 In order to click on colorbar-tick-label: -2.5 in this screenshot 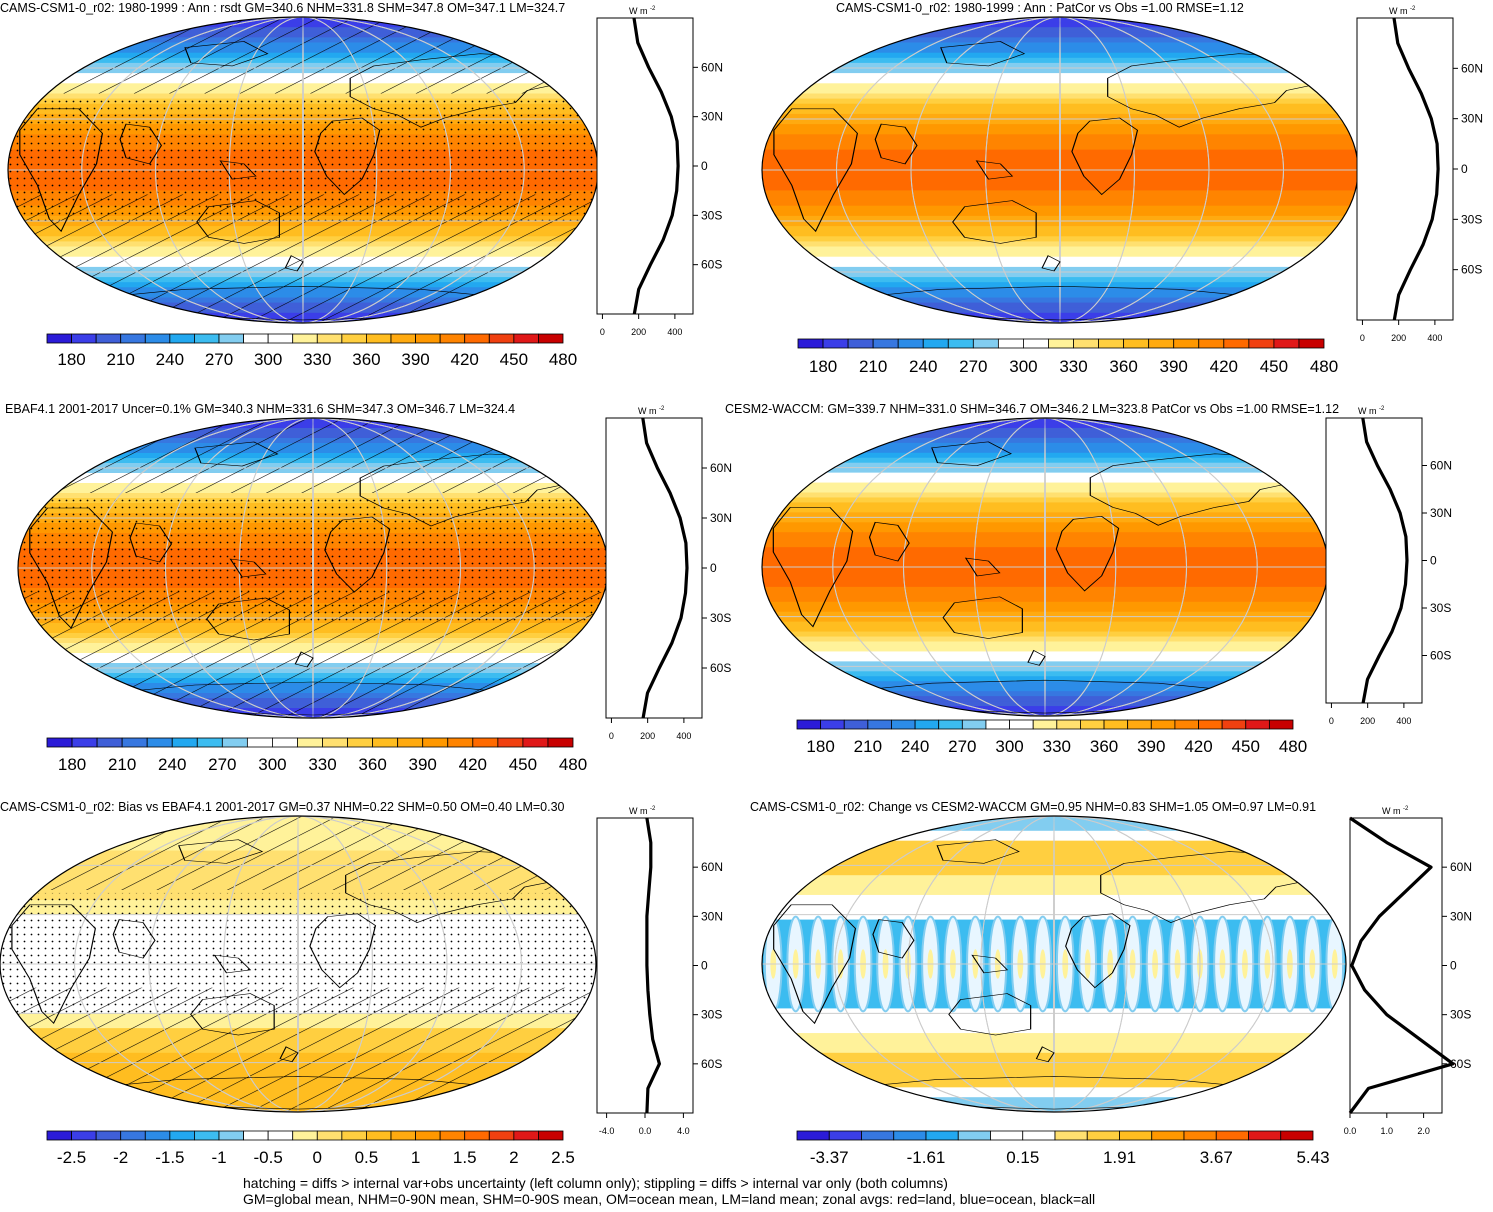, I will do `click(71, 1157)`.